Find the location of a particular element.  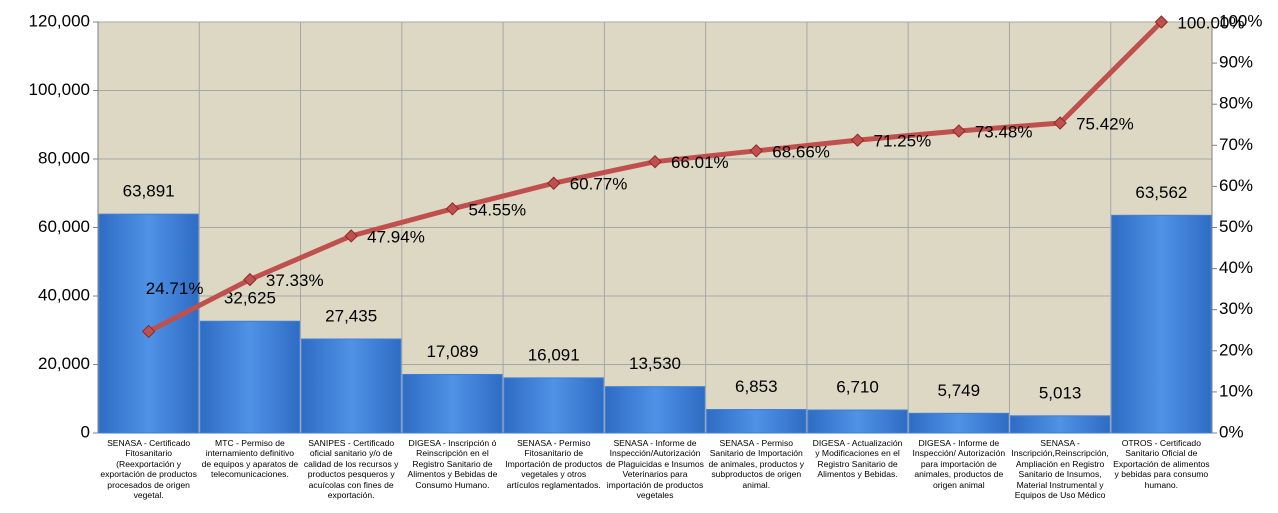

bar-value-label: 6,853 is located at coordinates (756, 386).